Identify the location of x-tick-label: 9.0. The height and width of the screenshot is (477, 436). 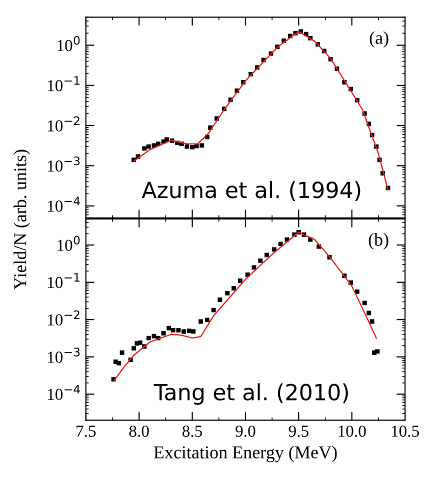
(246, 431).